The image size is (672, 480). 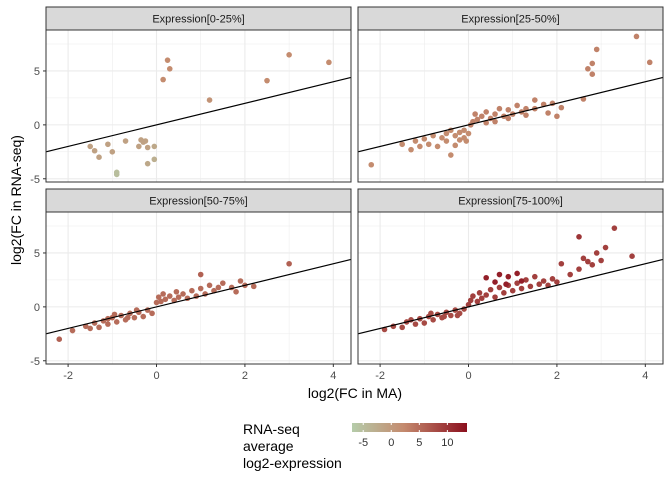 I want to click on points-layer, so click(x=174, y=301).